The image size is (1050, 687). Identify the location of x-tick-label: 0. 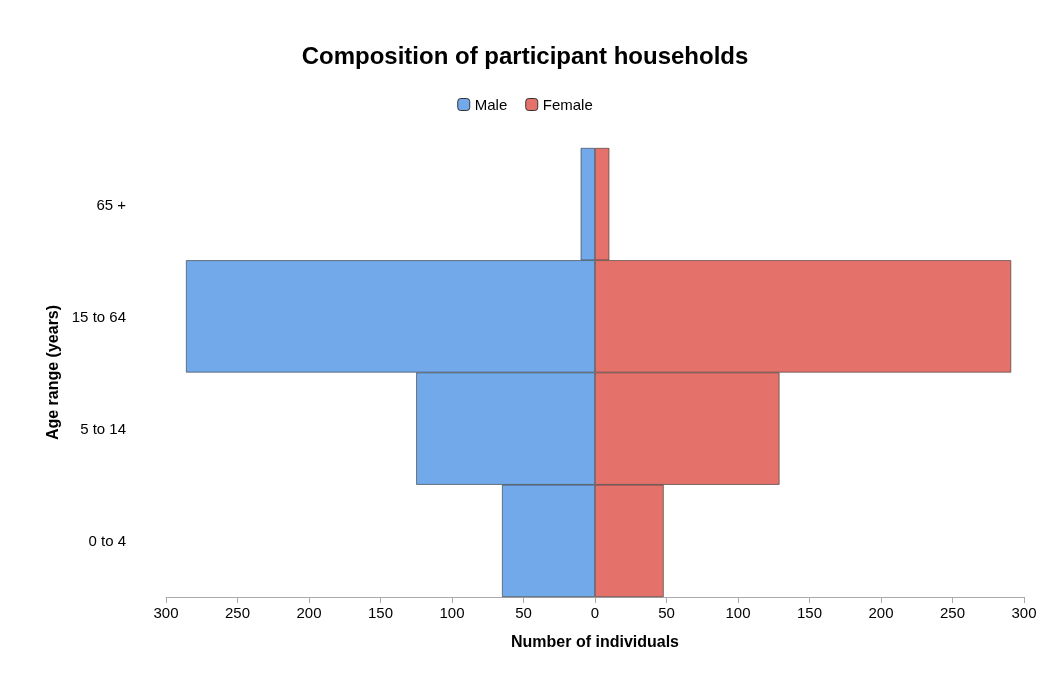
(595, 612).